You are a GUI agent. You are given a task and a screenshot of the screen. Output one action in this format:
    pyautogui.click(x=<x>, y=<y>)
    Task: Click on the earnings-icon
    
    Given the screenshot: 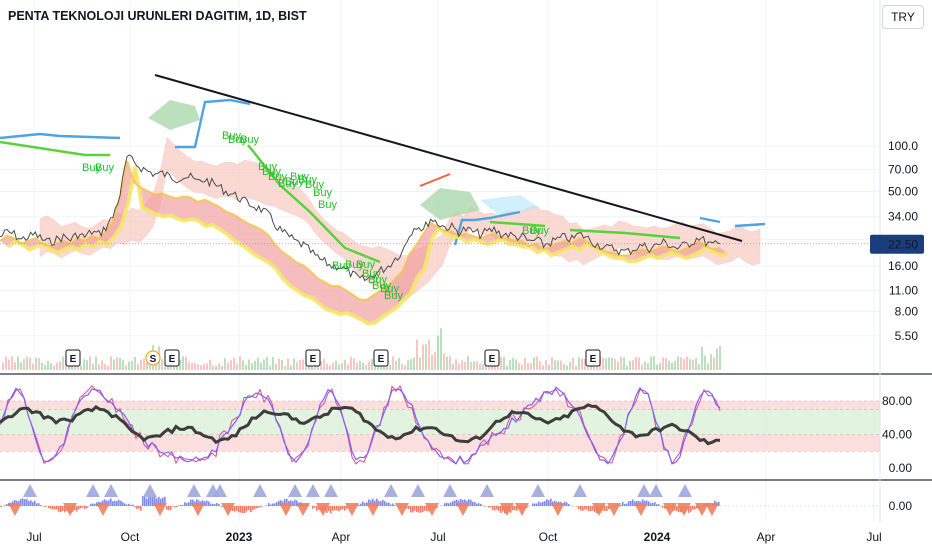 What is the action you would take?
    pyautogui.click(x=381, y=358)
    